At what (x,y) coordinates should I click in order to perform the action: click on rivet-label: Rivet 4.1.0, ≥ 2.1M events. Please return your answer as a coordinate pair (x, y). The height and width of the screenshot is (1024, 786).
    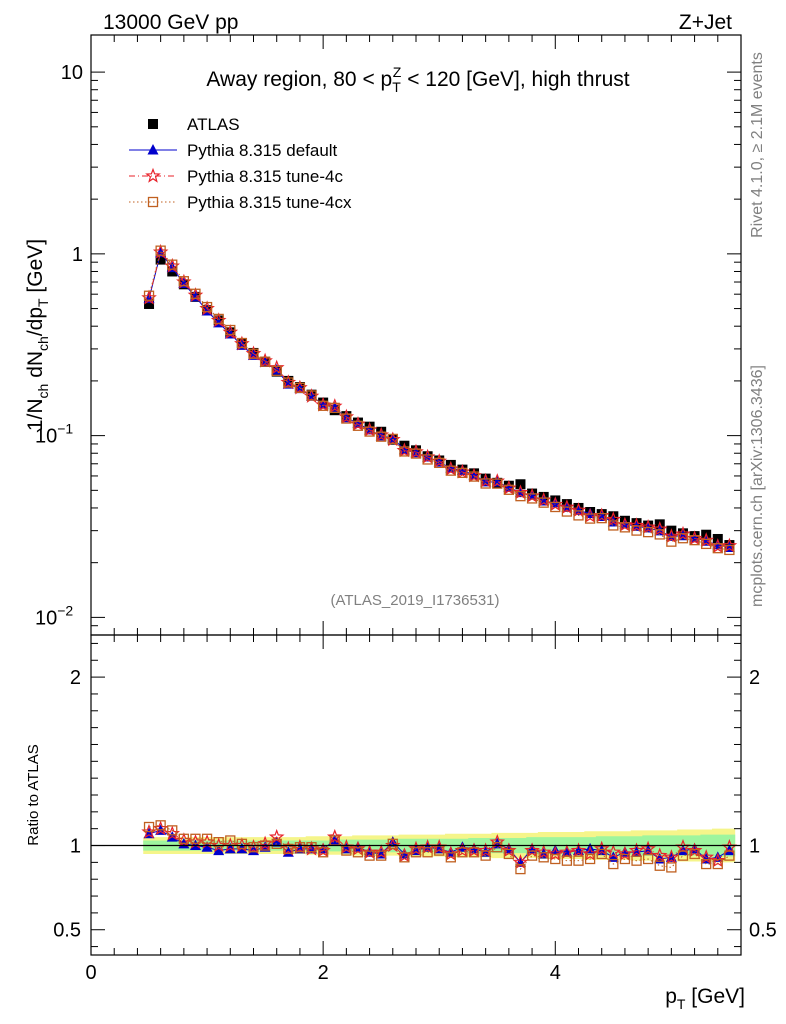
    Looking at the image, I should click on (757, 145).